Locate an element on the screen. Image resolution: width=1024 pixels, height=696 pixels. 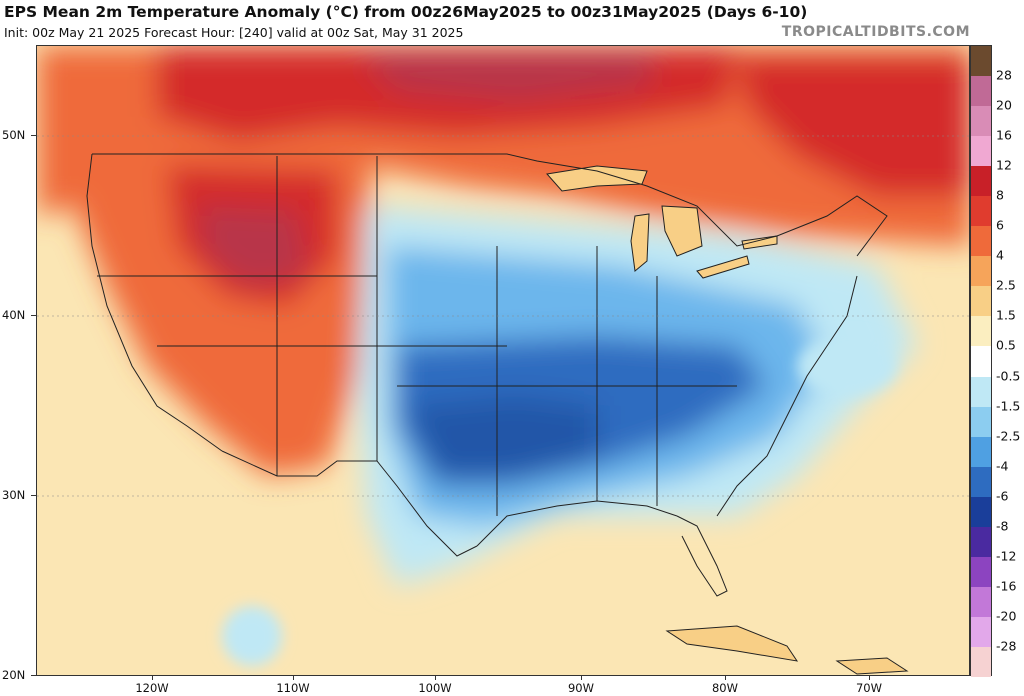
colorbar-tick-label: -2.5 is located at coordinates (1008, 436).